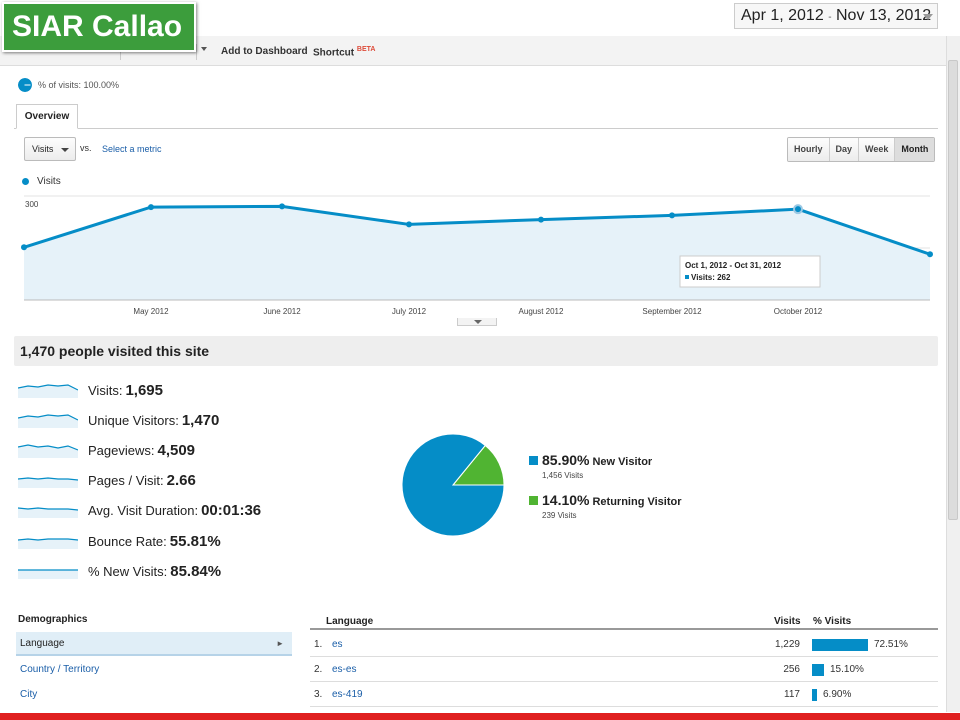 This screenshot has width=960, height=720. Describe the element at coordinates (90, 390) in the screenshot. I see `metric-row: Visits: 1,695` at that location.